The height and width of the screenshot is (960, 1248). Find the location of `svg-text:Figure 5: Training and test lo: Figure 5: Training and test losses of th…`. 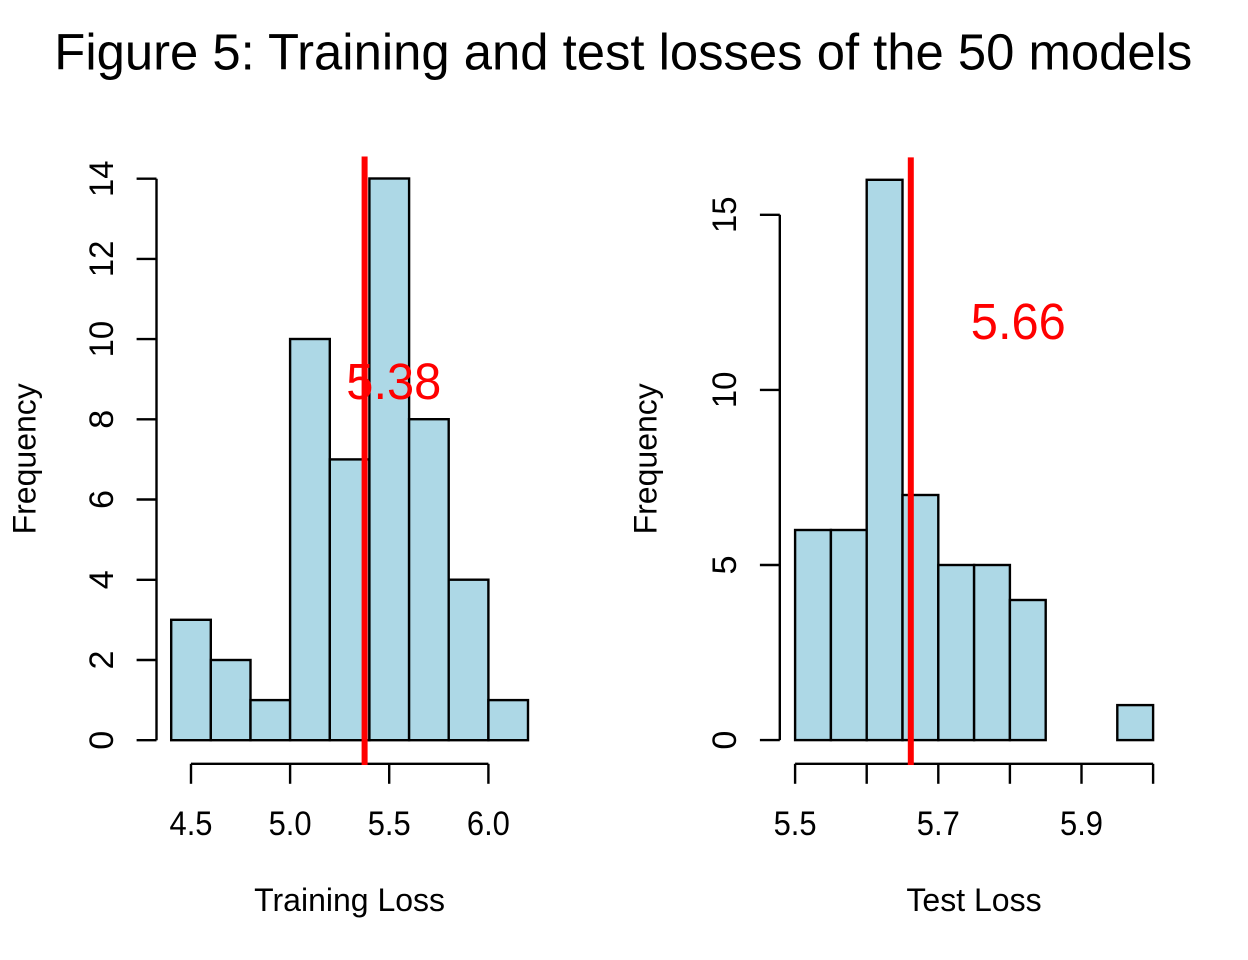

svg-text:Figure 5: Training and test lo: Figure 5: Training and test losses of th… is located at coordinates (623, 52).